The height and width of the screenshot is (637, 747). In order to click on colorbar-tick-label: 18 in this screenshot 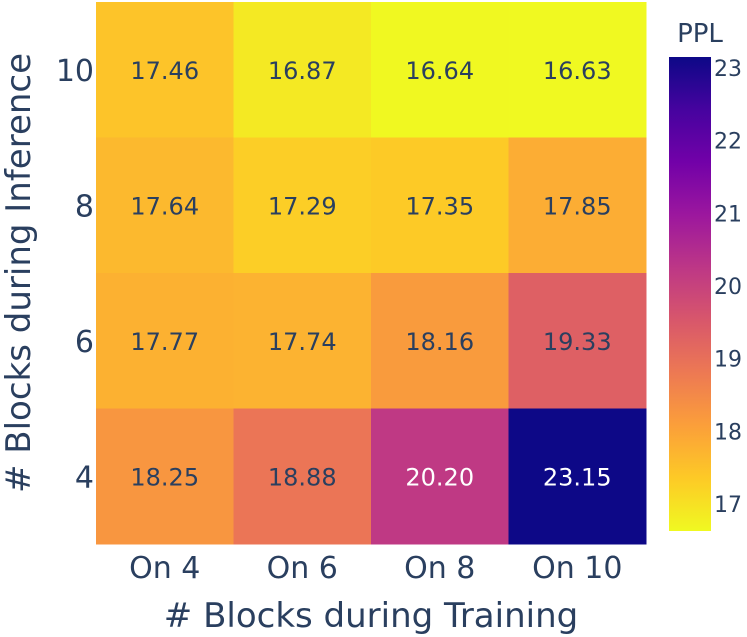, I will do `click(728, 432)`.